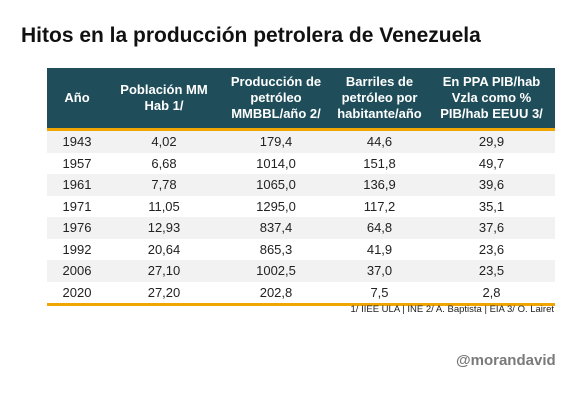 This screenshot has width=587, height=402. What do you see at coordinates (379, 99) in the screenshot?
I see `header-barrels-per-capita: Barriles de petróleo por habitante/año` at bounding box center [379, 99].